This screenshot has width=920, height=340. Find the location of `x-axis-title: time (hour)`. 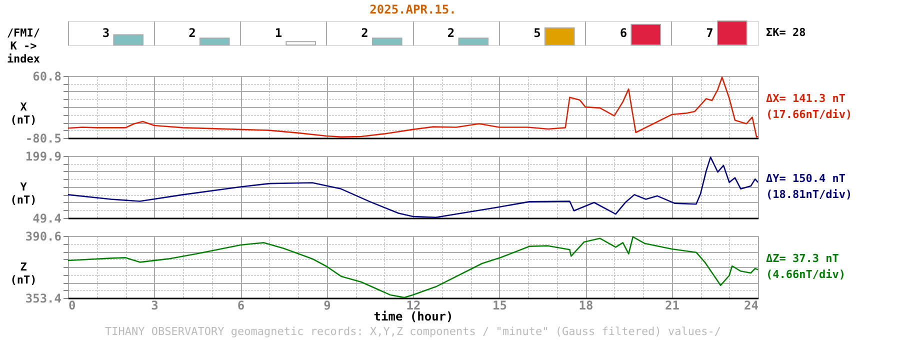

x-axis-title: time (hour) is located at coordinates (414, 317).